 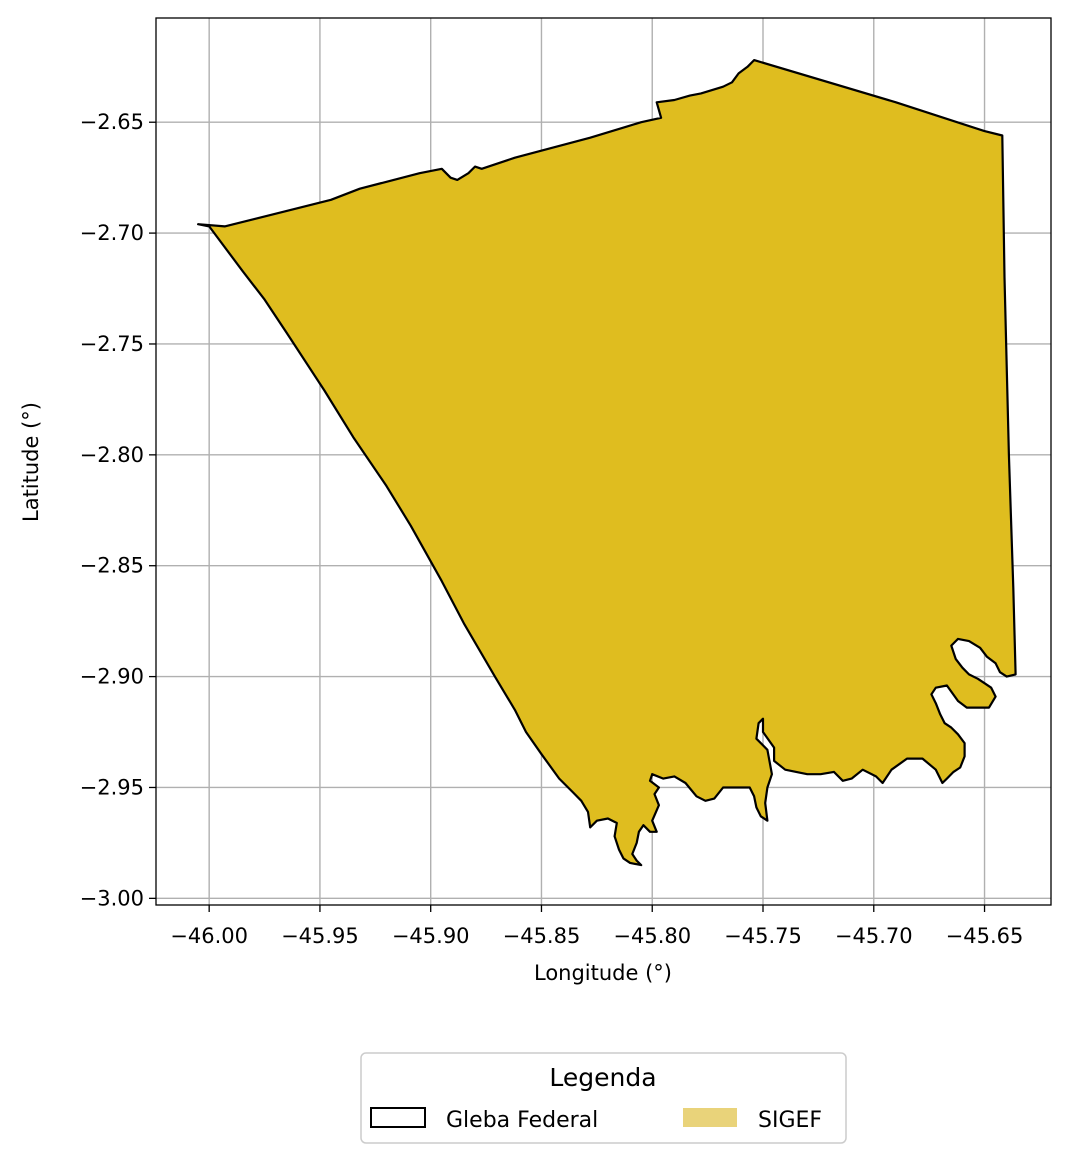 What do you see at coordinates (652, 936) in the screenshot?
I see `x-tick-label: −45.80` at bounding box center [652, 936].